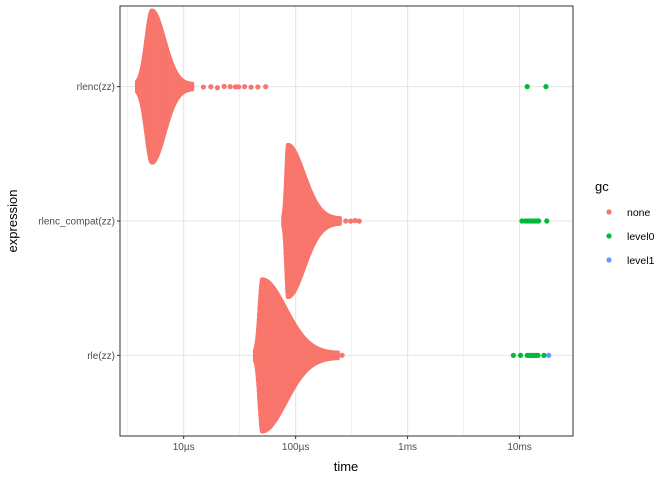 The image size is (672, 480). Describe the element at coordinates (609, 260) in the screenshot. I see `legend-key-level1` at that location.